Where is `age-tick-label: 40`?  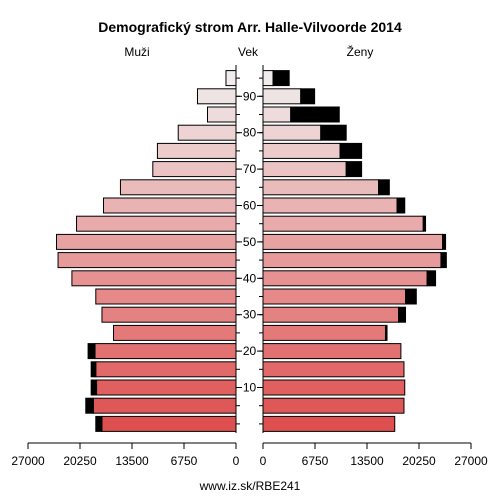 age-tick-label: 40 is located at coordinates (250, 278).